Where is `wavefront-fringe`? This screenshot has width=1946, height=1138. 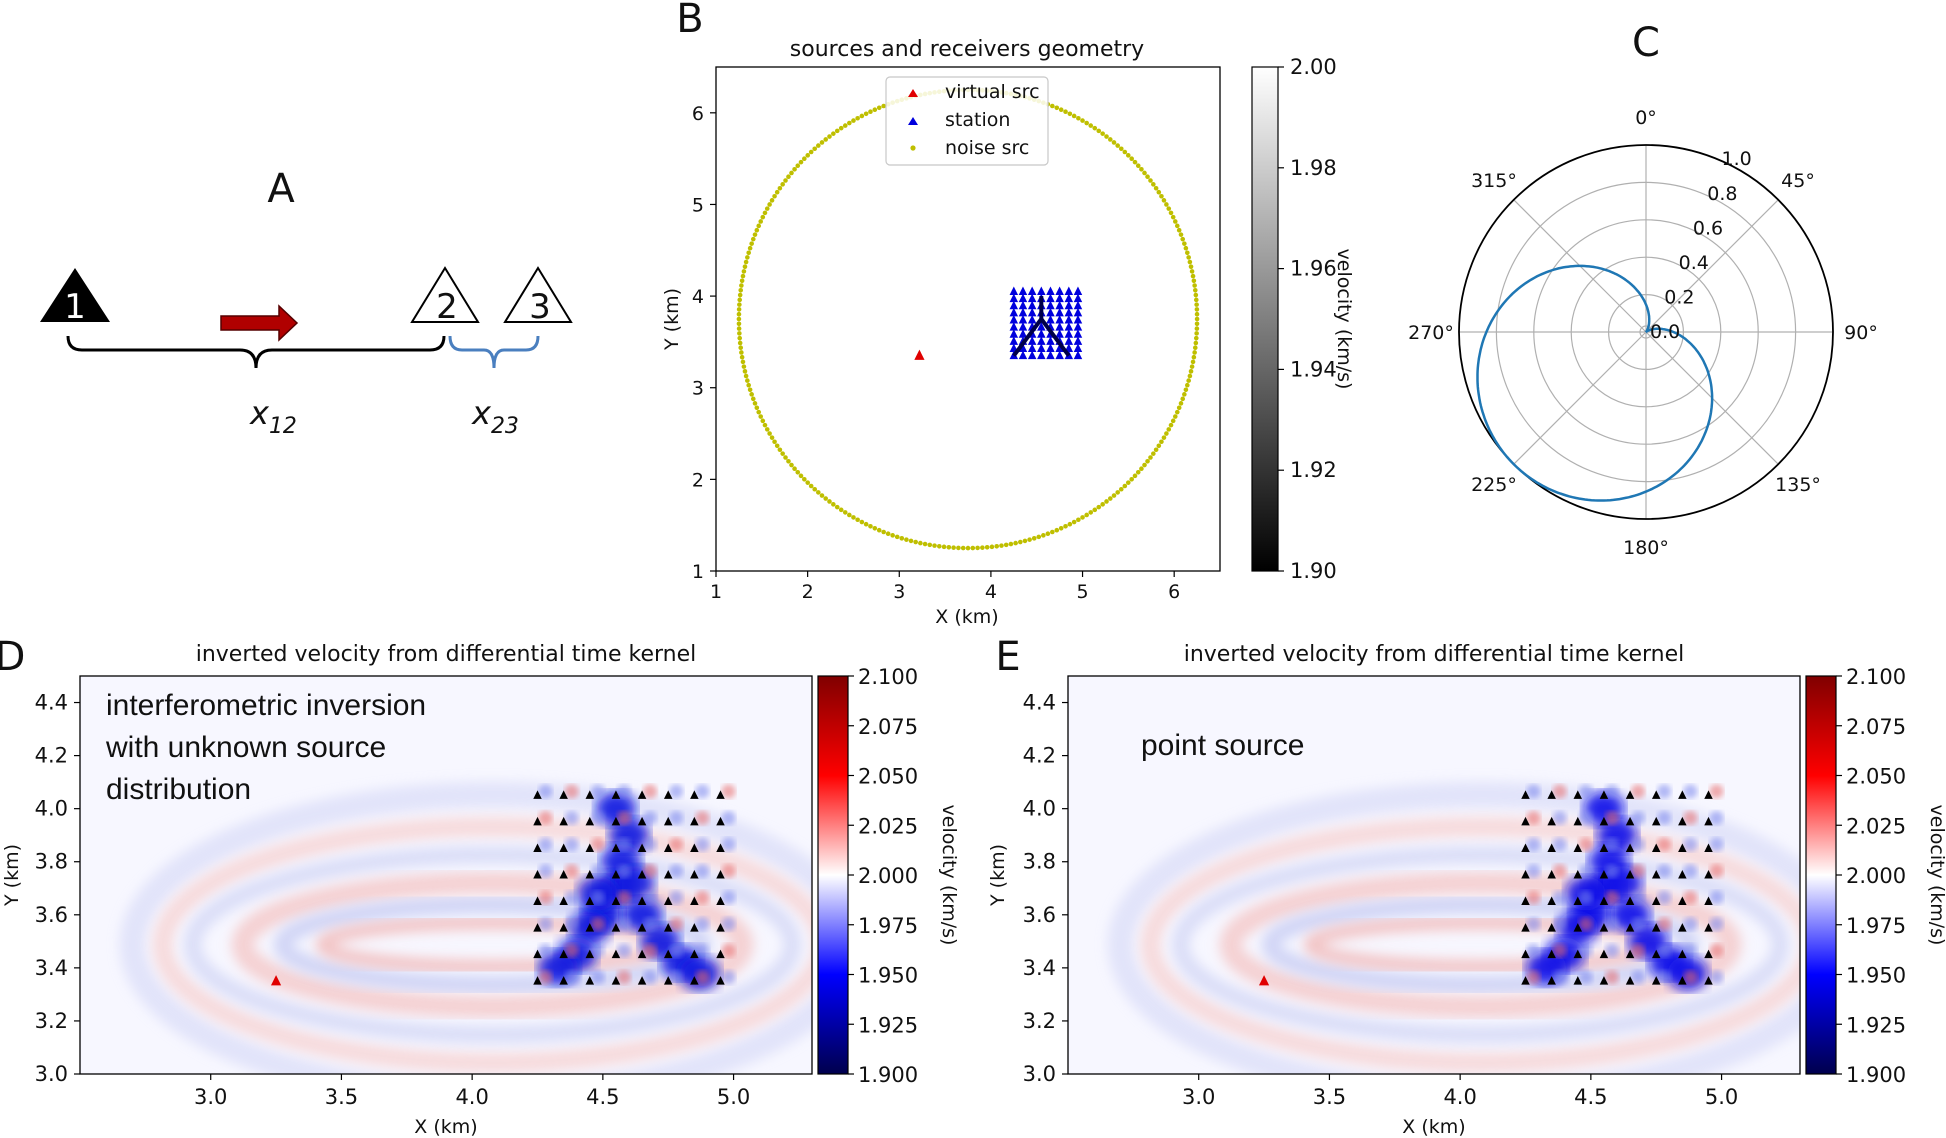 wavefront-fringe is located at coordinates (1480, 944).